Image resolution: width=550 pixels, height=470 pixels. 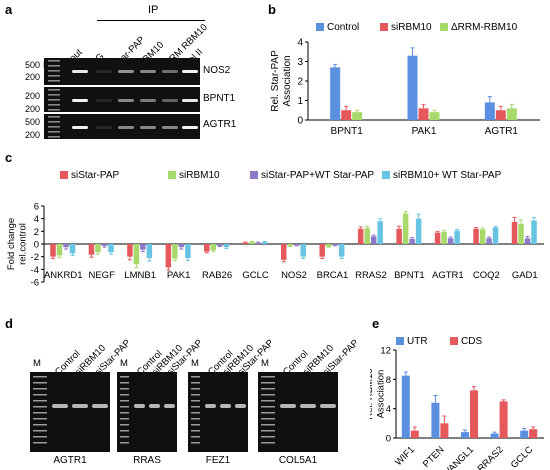 I want to click on x-tick-label: WIF1, so click(x=405, y=456).